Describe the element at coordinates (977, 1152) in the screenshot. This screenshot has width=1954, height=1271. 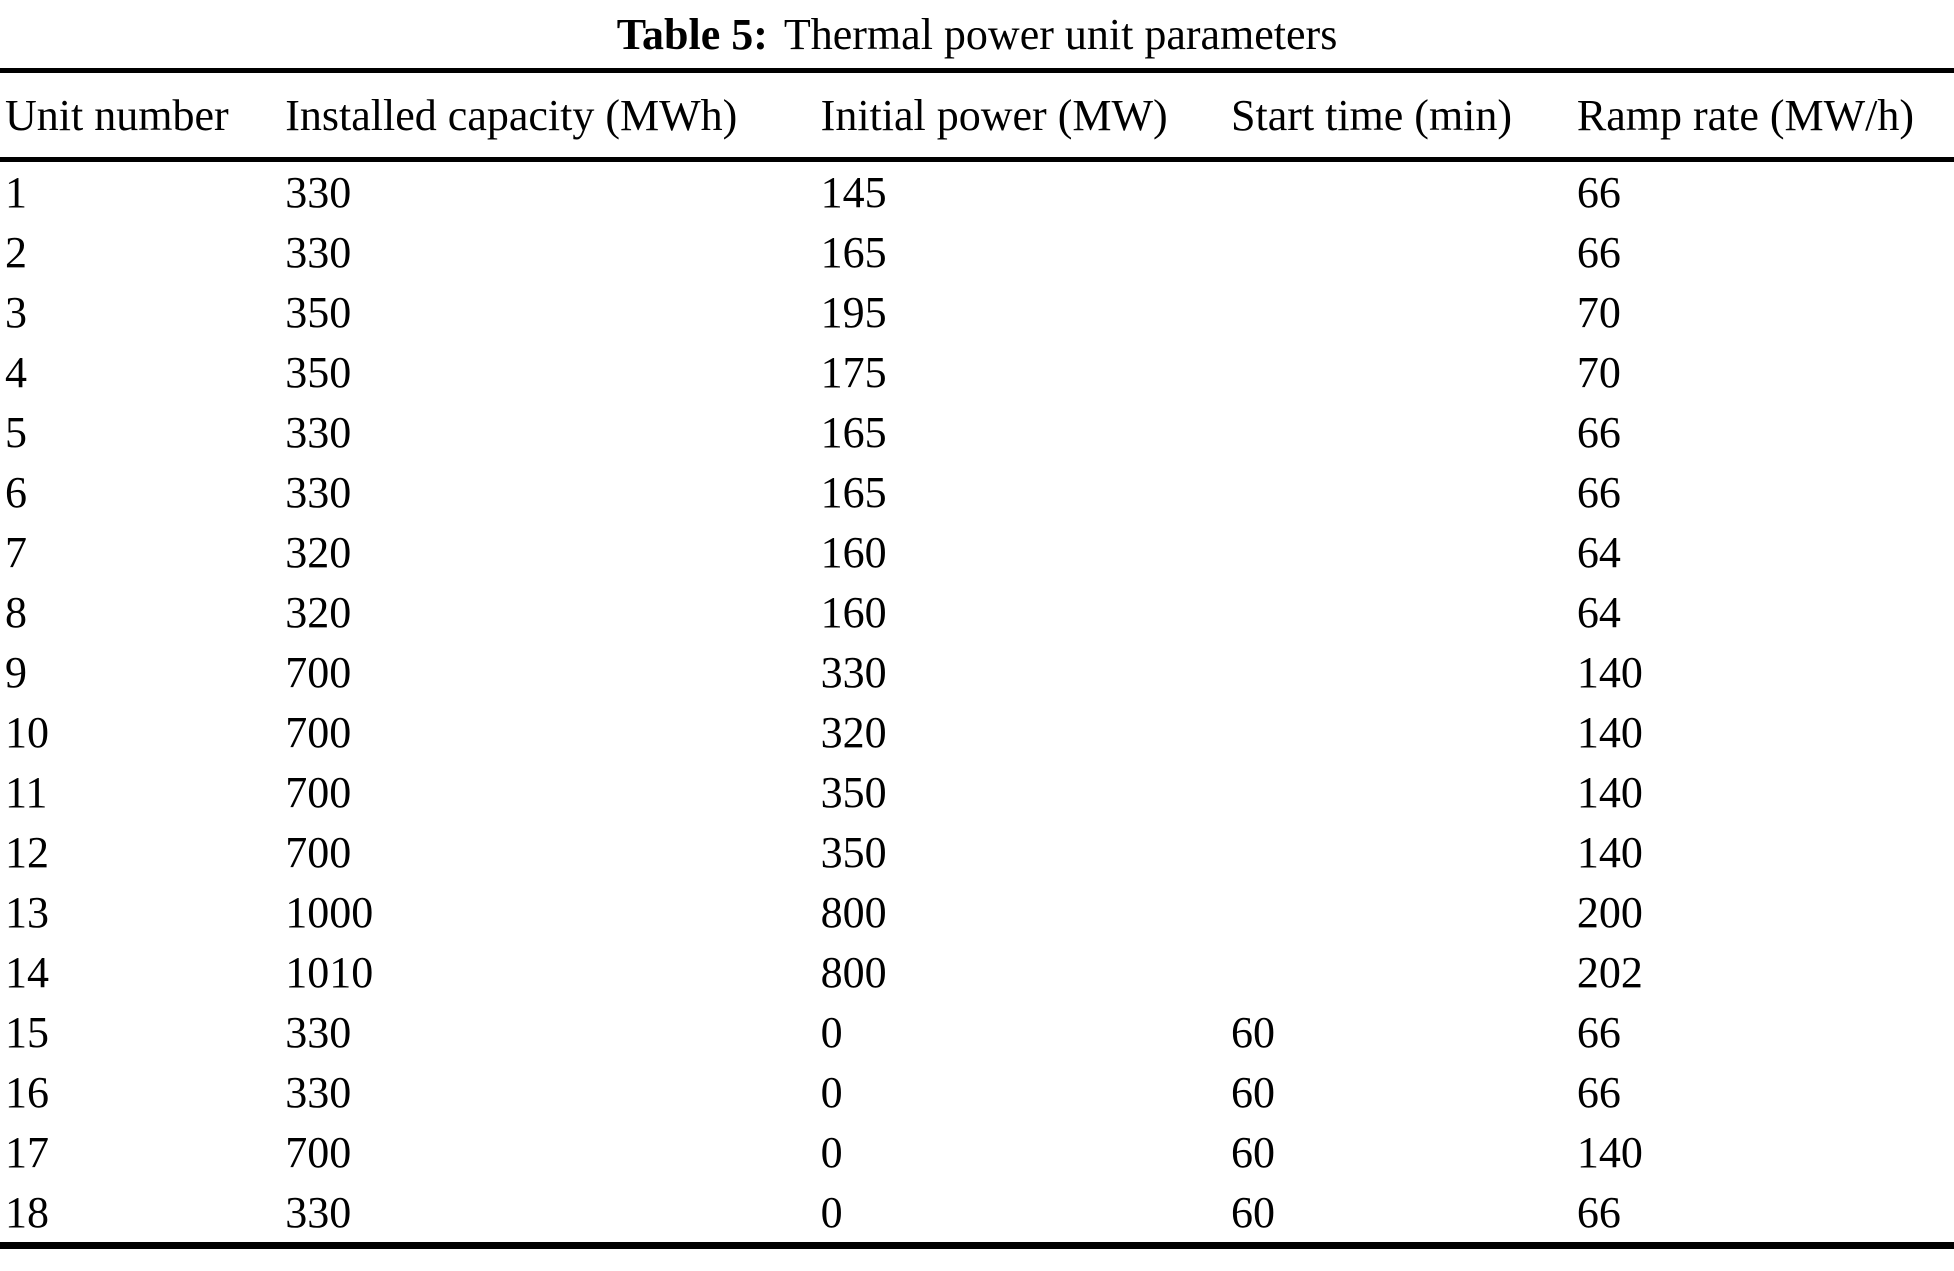
I see `table-row: 17 700 0 60 140` at that location.